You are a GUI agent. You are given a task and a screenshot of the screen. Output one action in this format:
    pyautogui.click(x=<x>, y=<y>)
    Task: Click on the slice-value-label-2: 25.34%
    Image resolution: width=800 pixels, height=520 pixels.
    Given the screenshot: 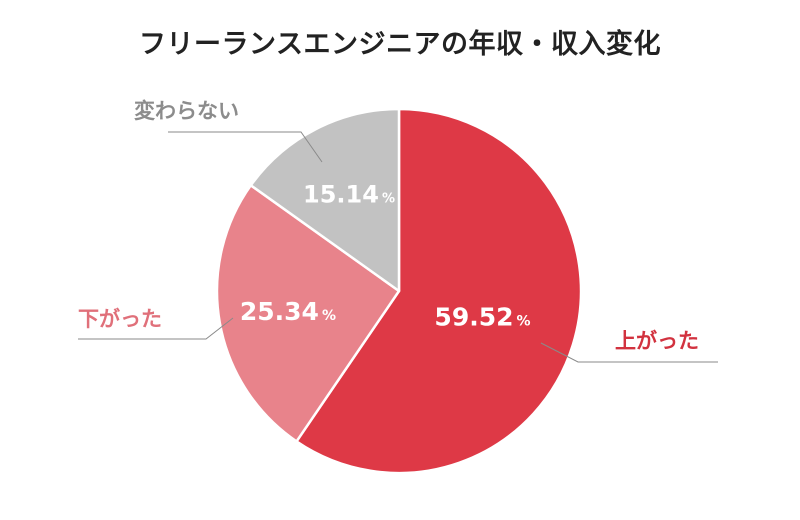 What is the action you would take?
    pyautogui.click(x=288, y=311)
    